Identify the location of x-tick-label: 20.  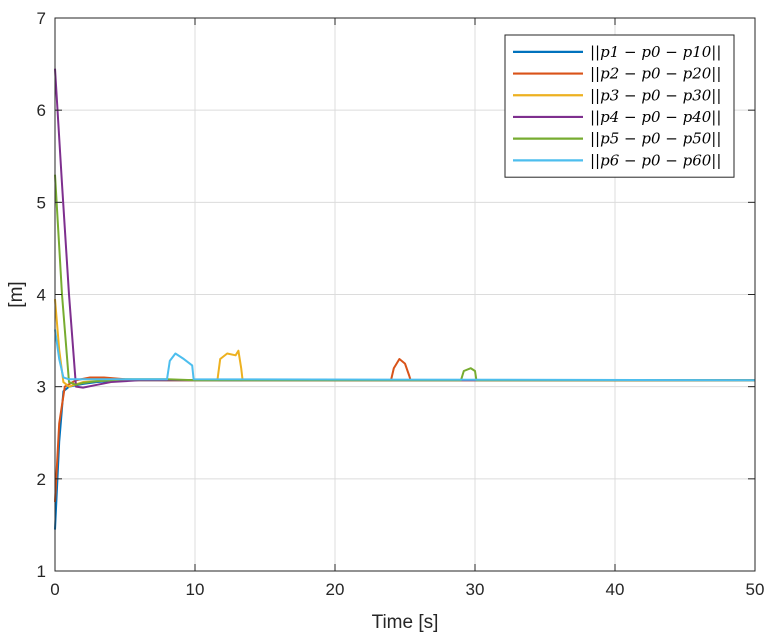
(335, 589).